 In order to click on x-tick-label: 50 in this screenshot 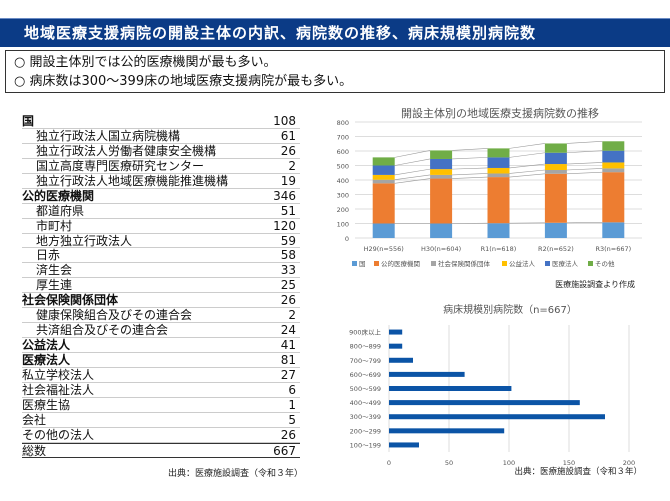, I will do `click(449, 463)`.